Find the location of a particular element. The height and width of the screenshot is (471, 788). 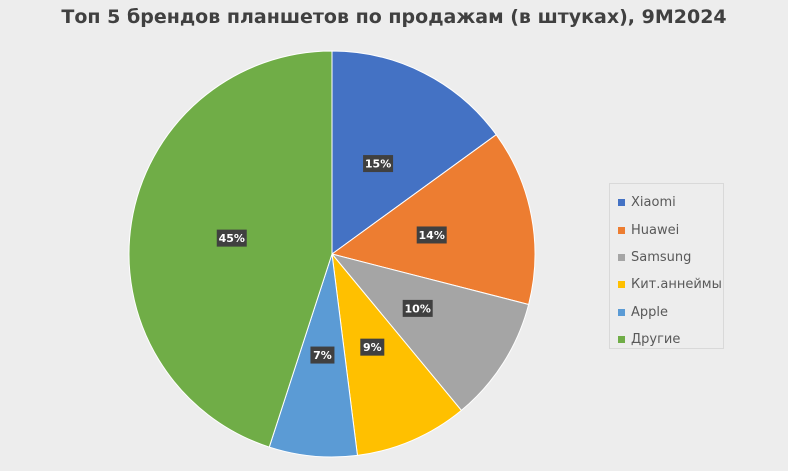

svg-text: 9% is located at coordinates (372, 347).